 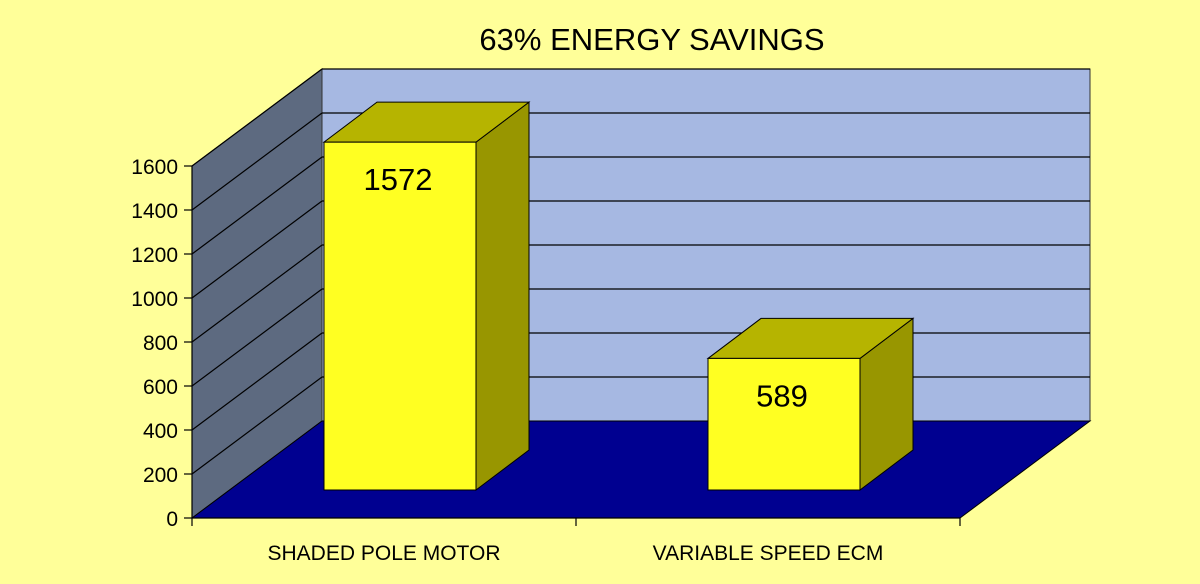 I want to click on y-tick-label: 1000, so click(x=154, y=299).